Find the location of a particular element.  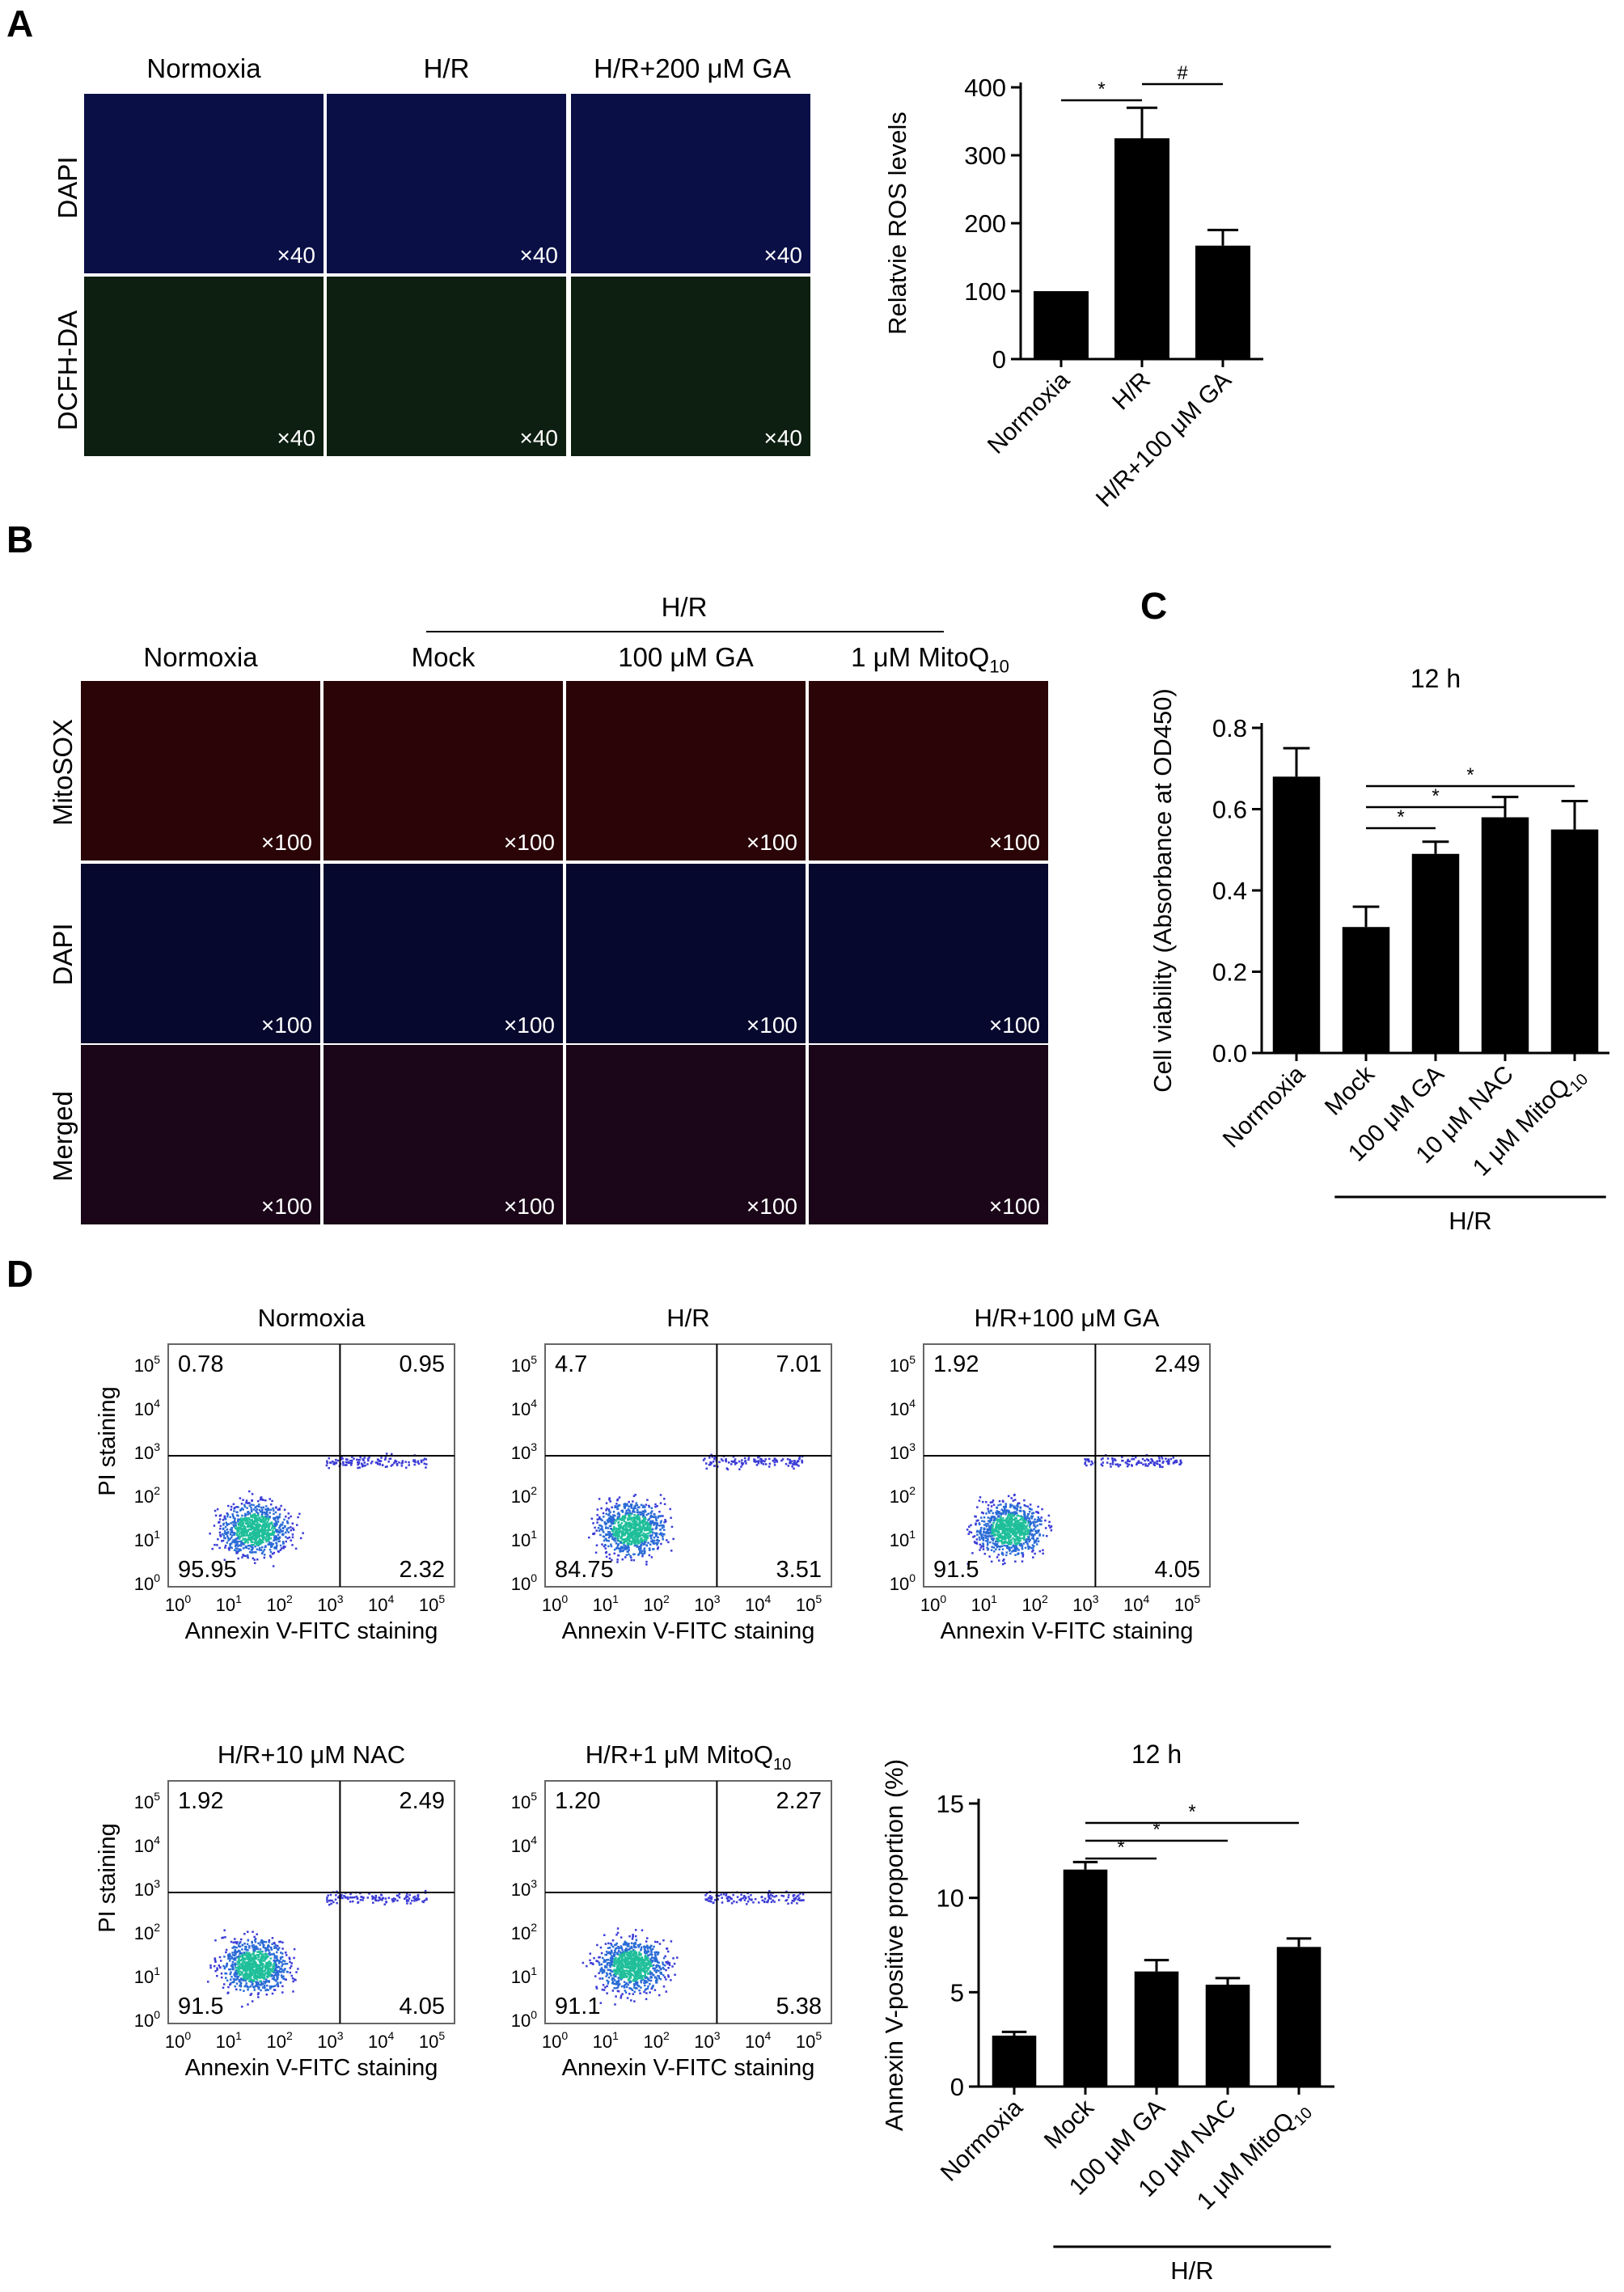

y-tick-label: 10⁵ is located at coordinates (903, 1365).